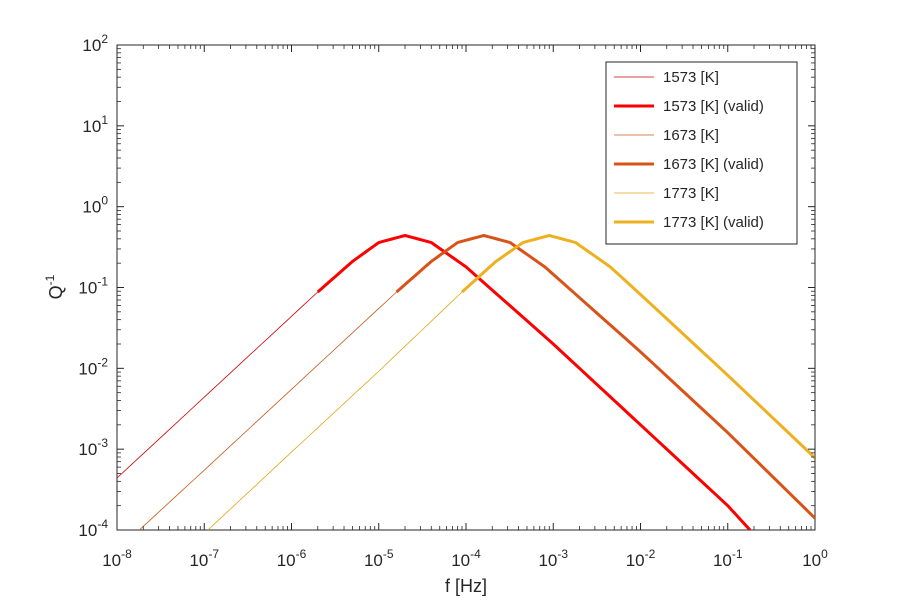 The height and width of the screenshot is (600, 900). What do you see at coordinates (93, 528) in the screenshot?
I see `y-tick-label: 10⁻⁴` at bounding box center [93, 528].